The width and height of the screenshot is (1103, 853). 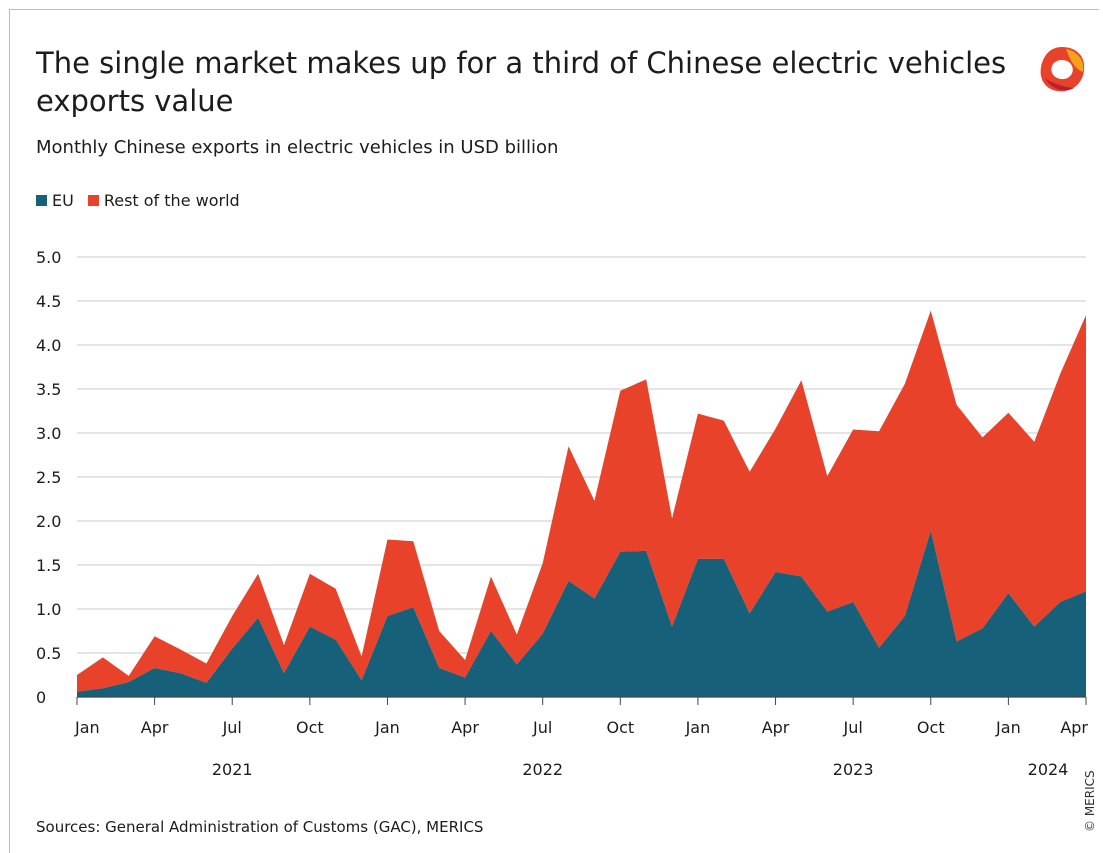 I want to click on y-tick-label: 1.0, so click(x=48, y=609).